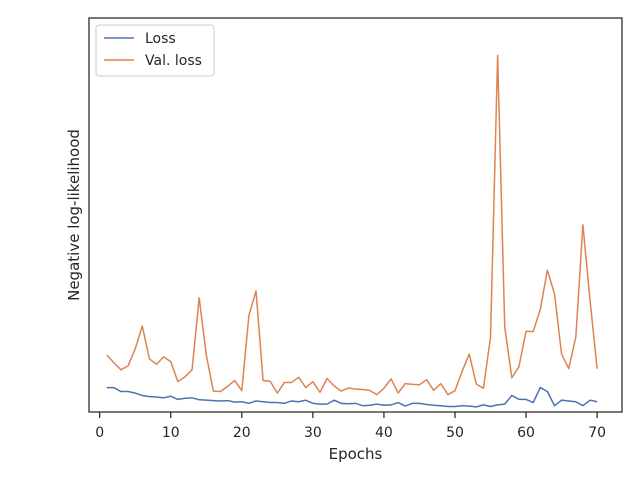  What do you see at coordinates (356, 454) in the screenshot?
I see `x-axis-label: Epochs` at bounding box center [356, 454].